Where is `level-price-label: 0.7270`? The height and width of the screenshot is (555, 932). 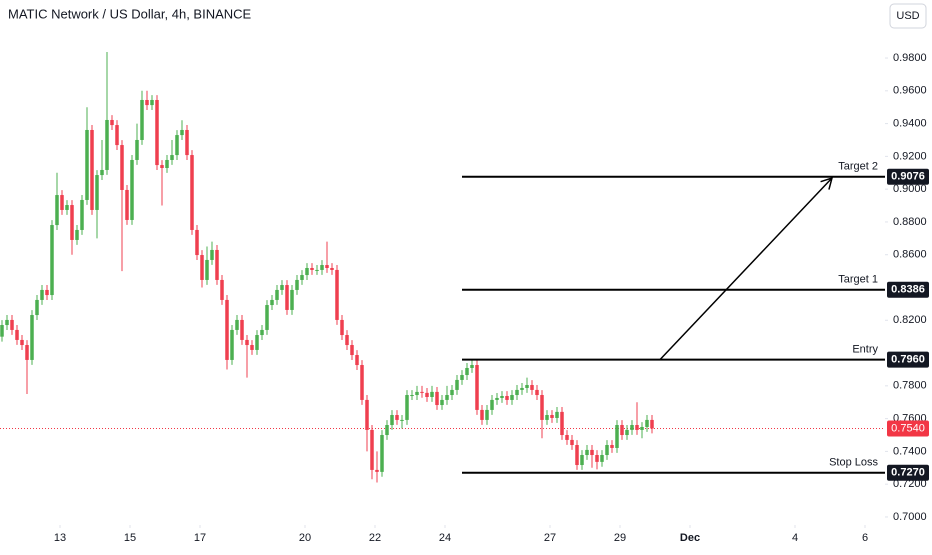 level-price-label: 0.7270 is located at coordinates (908, 473).